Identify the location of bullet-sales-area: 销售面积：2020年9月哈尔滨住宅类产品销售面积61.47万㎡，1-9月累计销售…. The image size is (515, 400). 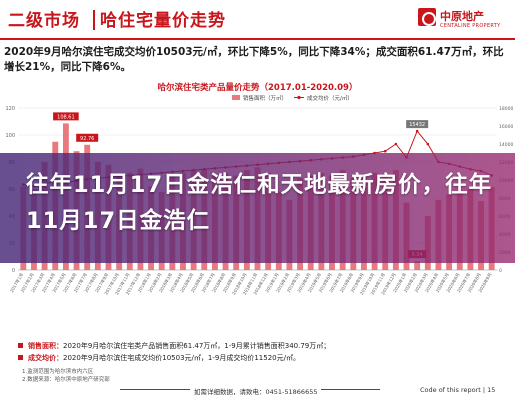
(258, 346).